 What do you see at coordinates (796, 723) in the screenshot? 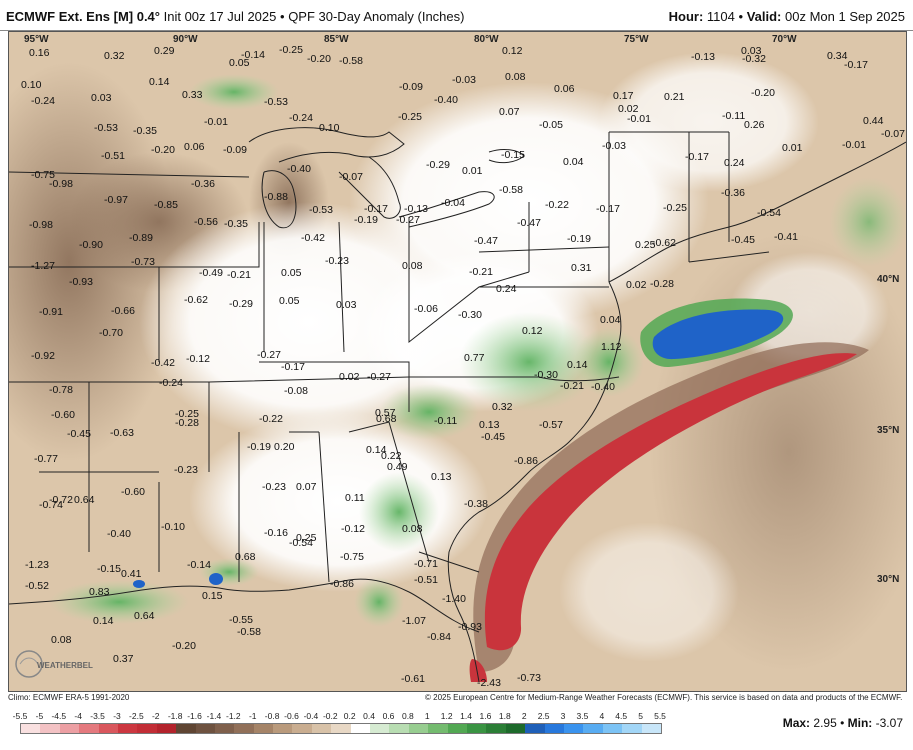
I see `max-label: Max:` at bounding box center [796, 723].